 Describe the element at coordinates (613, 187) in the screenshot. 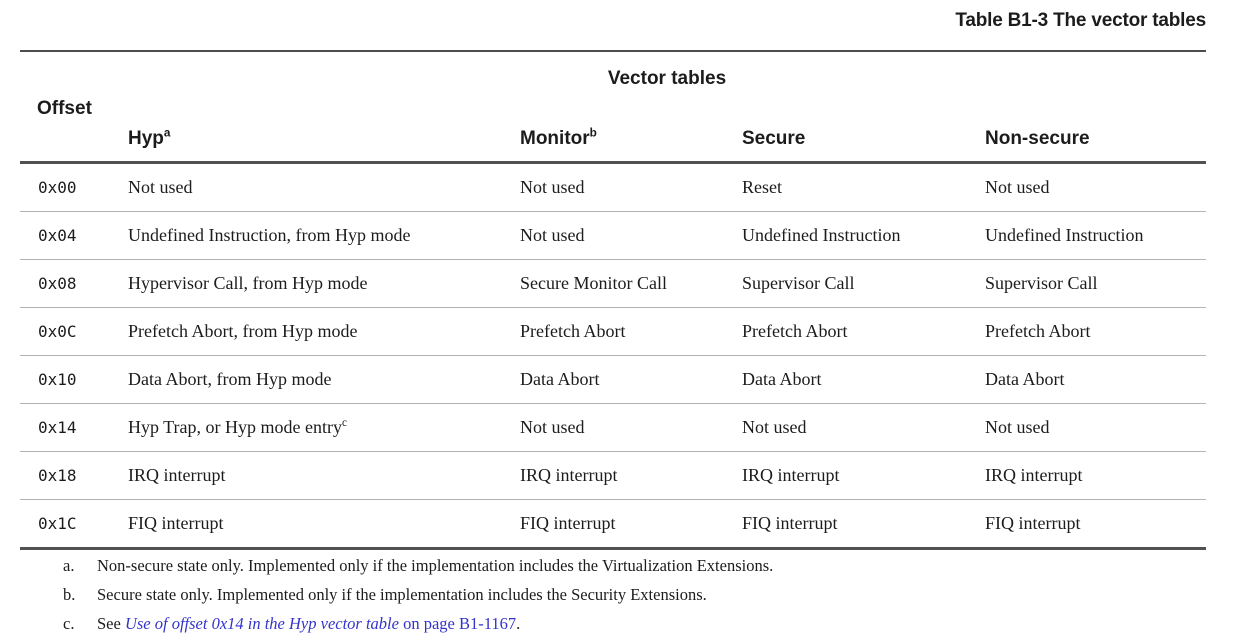

I see `table-row: 0x00 Not used Not used Reset Not used` at that location.